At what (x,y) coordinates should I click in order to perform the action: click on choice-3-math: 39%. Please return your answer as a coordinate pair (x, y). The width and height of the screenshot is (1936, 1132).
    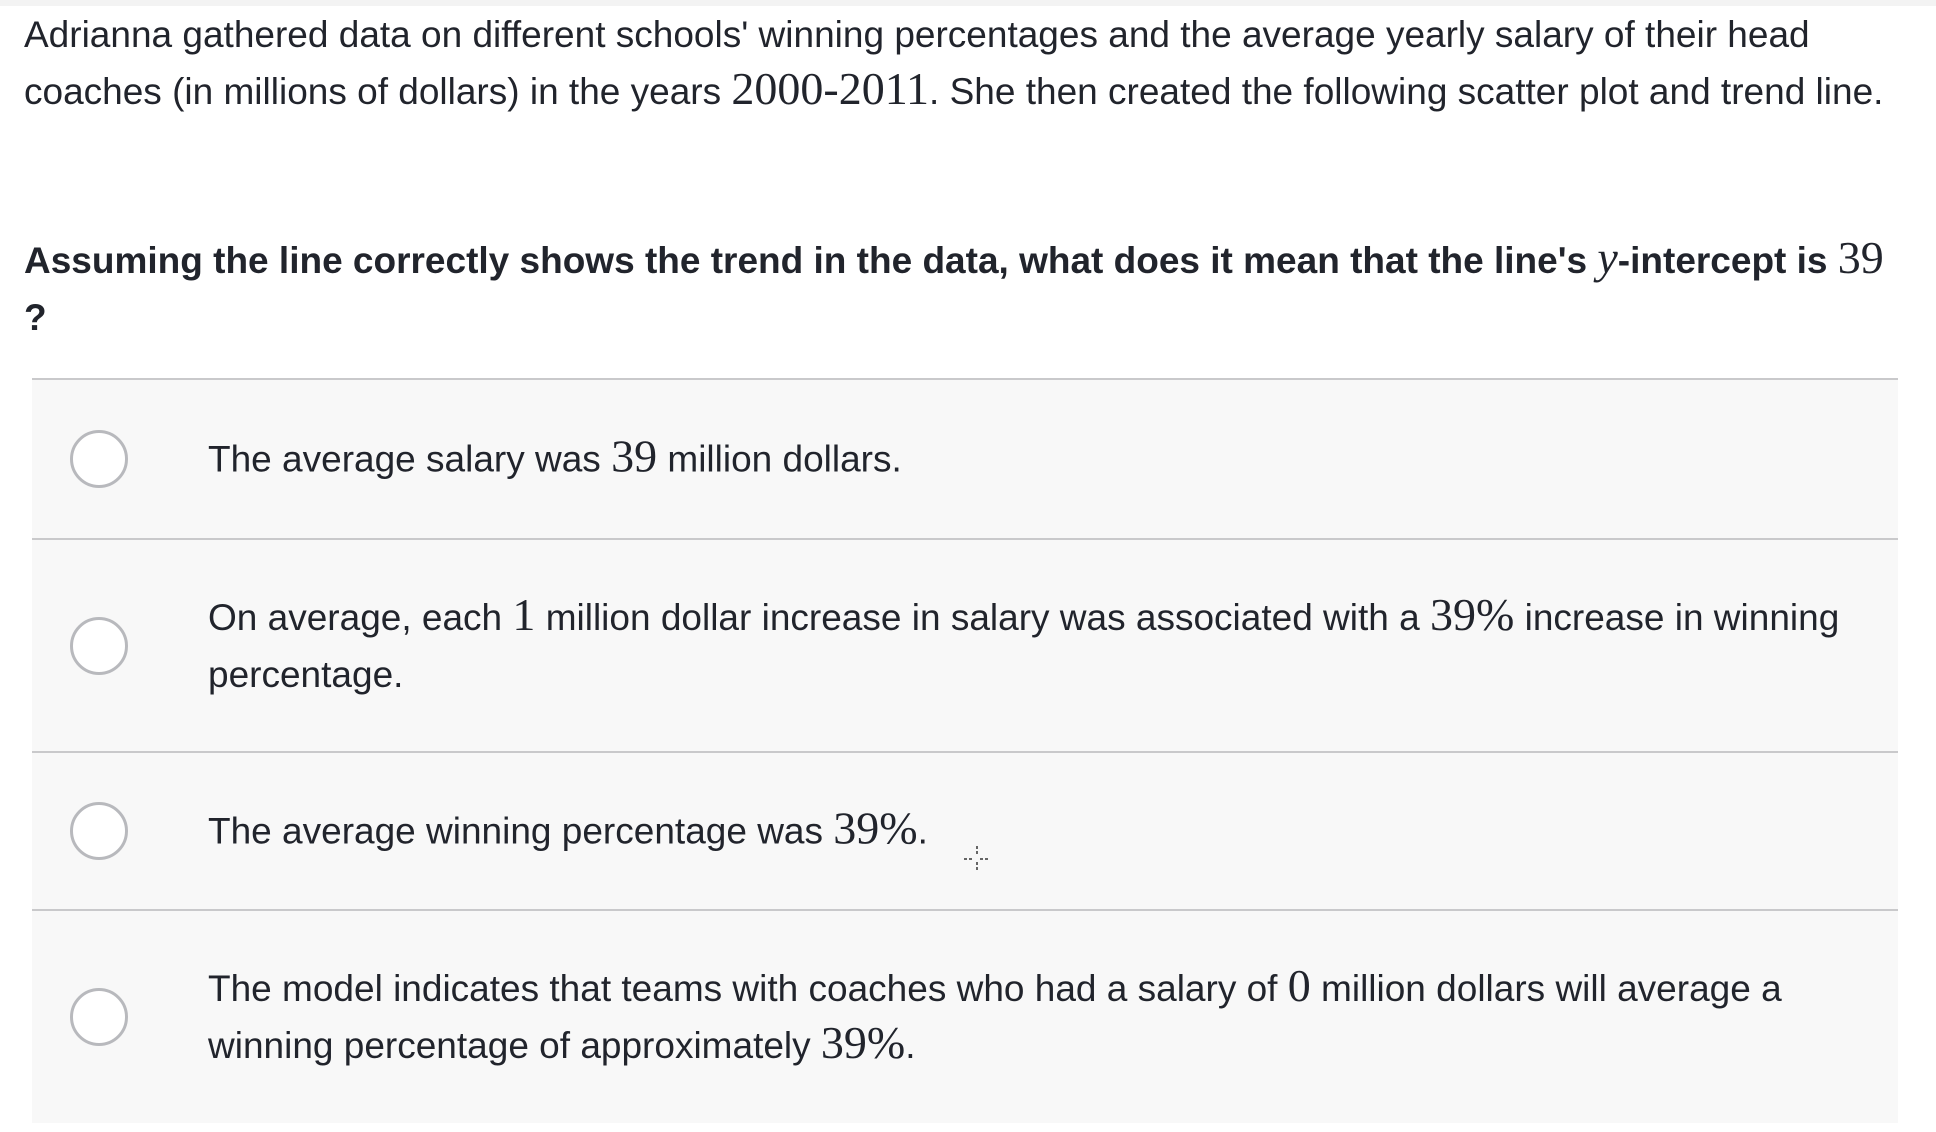
    Looking at the image, I should click on (875, 828).